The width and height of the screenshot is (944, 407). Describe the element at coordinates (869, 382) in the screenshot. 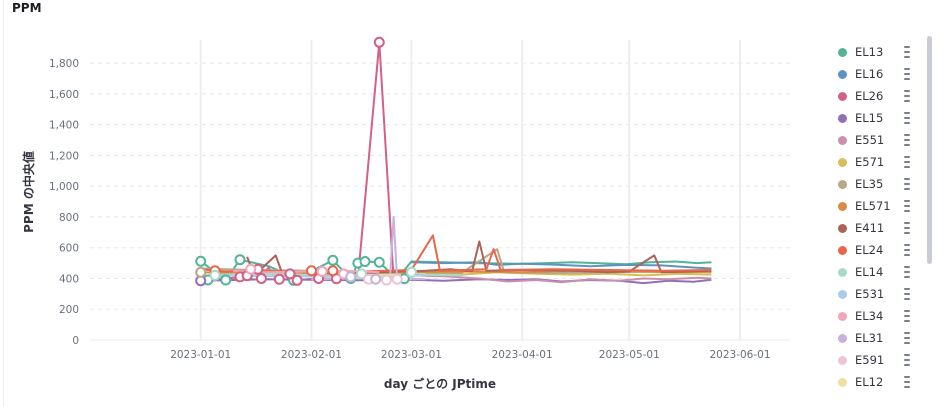

I see `legend-label: EL12` at that location.